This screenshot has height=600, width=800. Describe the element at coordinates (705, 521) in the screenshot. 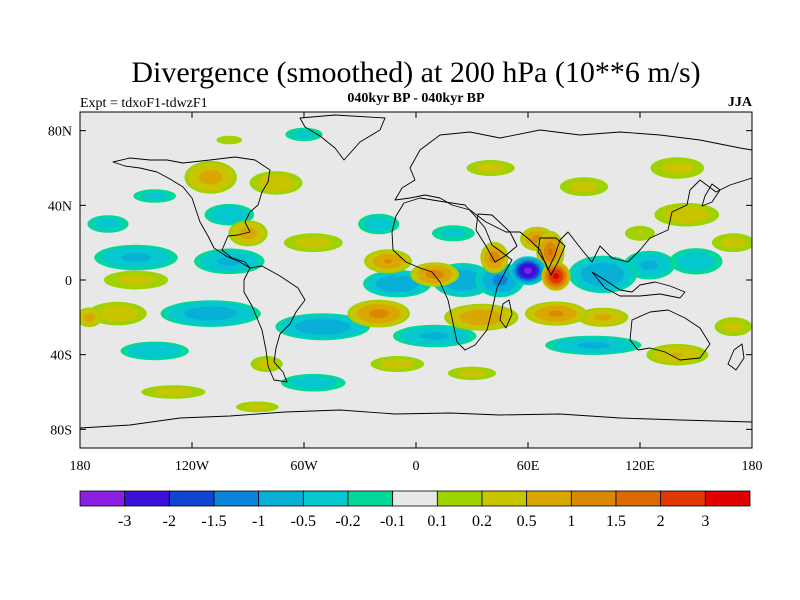

I see `colorbar-label: 3` at that location.